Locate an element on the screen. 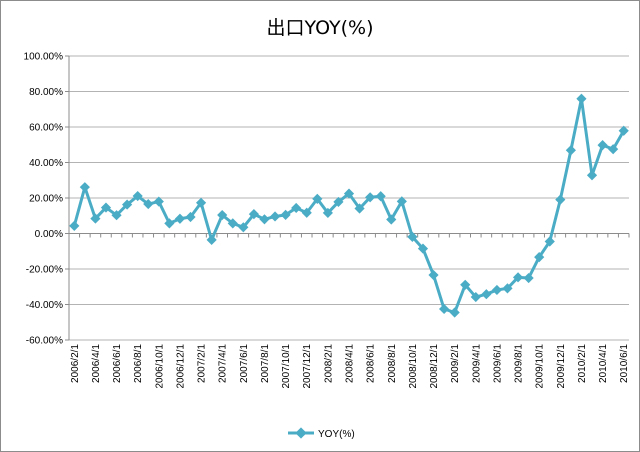  y-tick-label: -20.00% is located at coordinates (44, 270).